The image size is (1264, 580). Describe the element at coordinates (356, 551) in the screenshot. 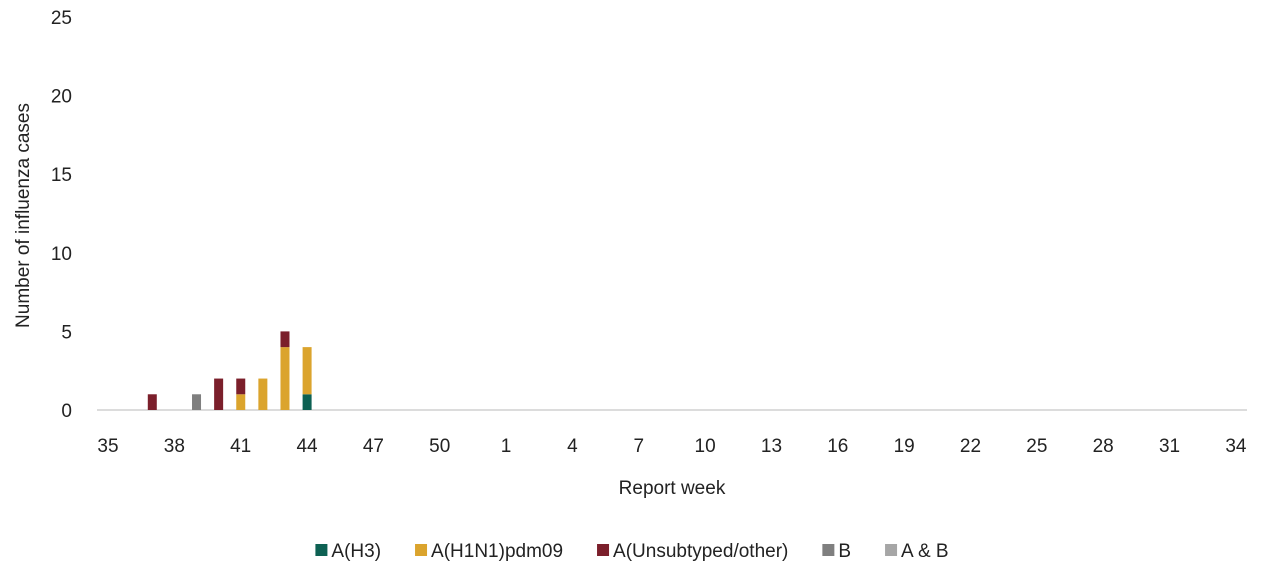

I see `legend-label: A(H3)` at that location.